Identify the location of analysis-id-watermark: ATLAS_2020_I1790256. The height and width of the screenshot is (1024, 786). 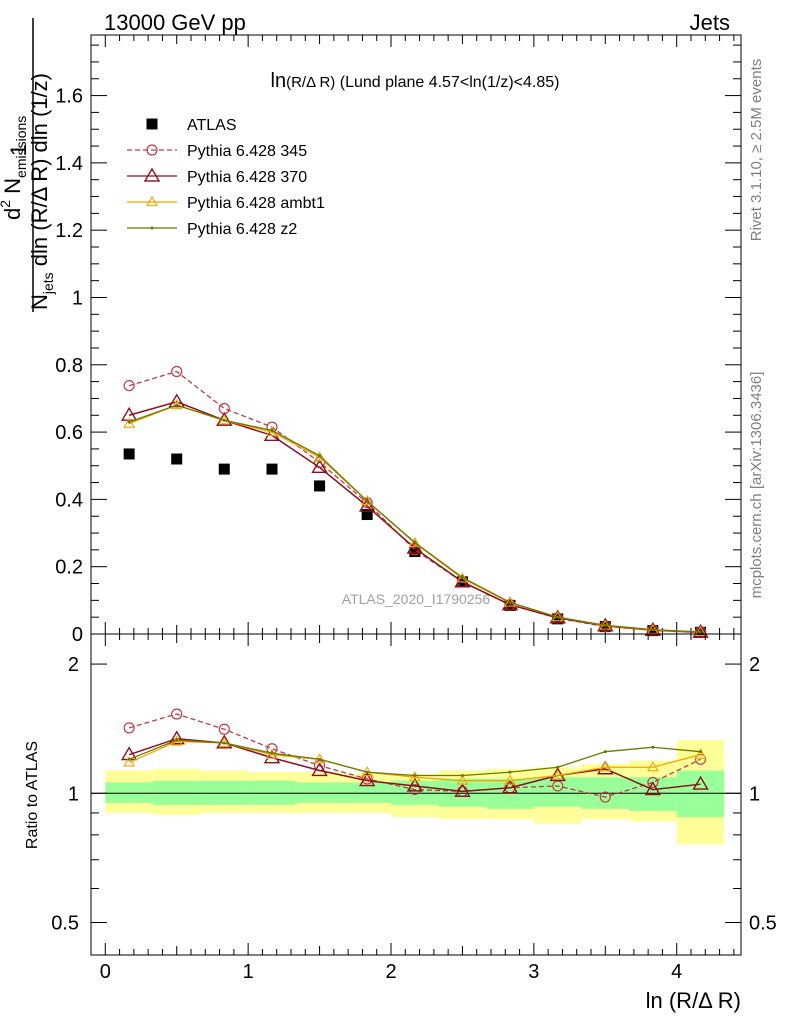
(416, 599).